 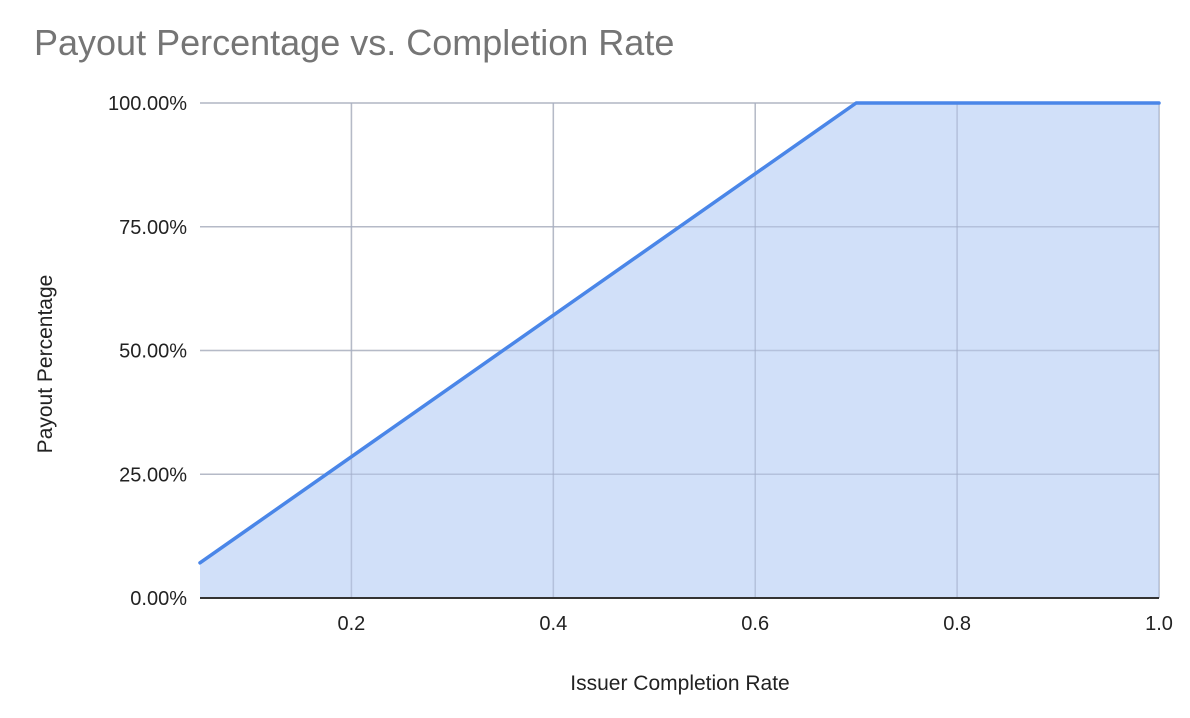 I want to click on y-tick-labels: 0.00% 25.00% 50.00% 75.00% 100.00%, so click(x=147, y=351).